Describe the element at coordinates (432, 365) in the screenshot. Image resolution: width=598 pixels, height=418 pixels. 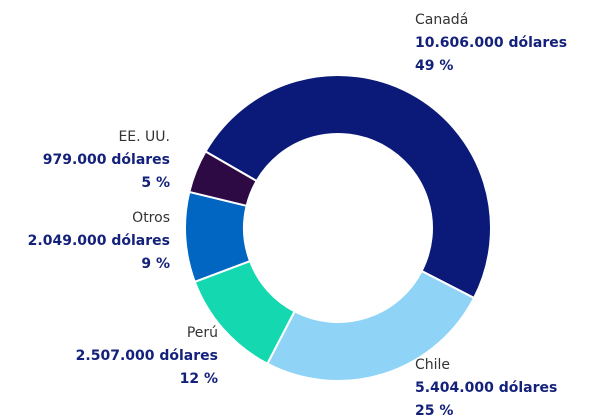
I see `slice-name: Chile` at that location.